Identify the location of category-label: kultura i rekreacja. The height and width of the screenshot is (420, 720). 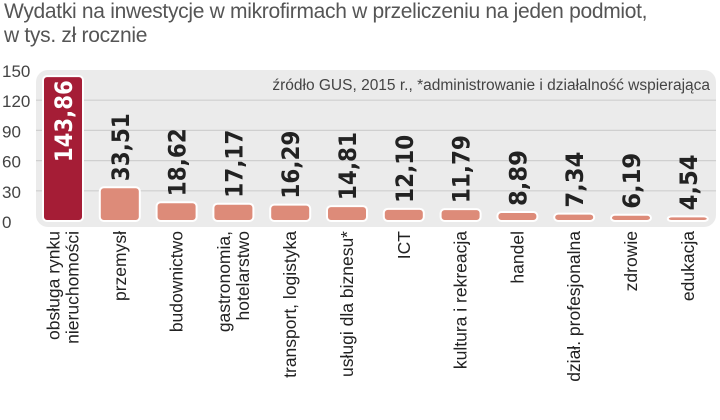
(461, 300).